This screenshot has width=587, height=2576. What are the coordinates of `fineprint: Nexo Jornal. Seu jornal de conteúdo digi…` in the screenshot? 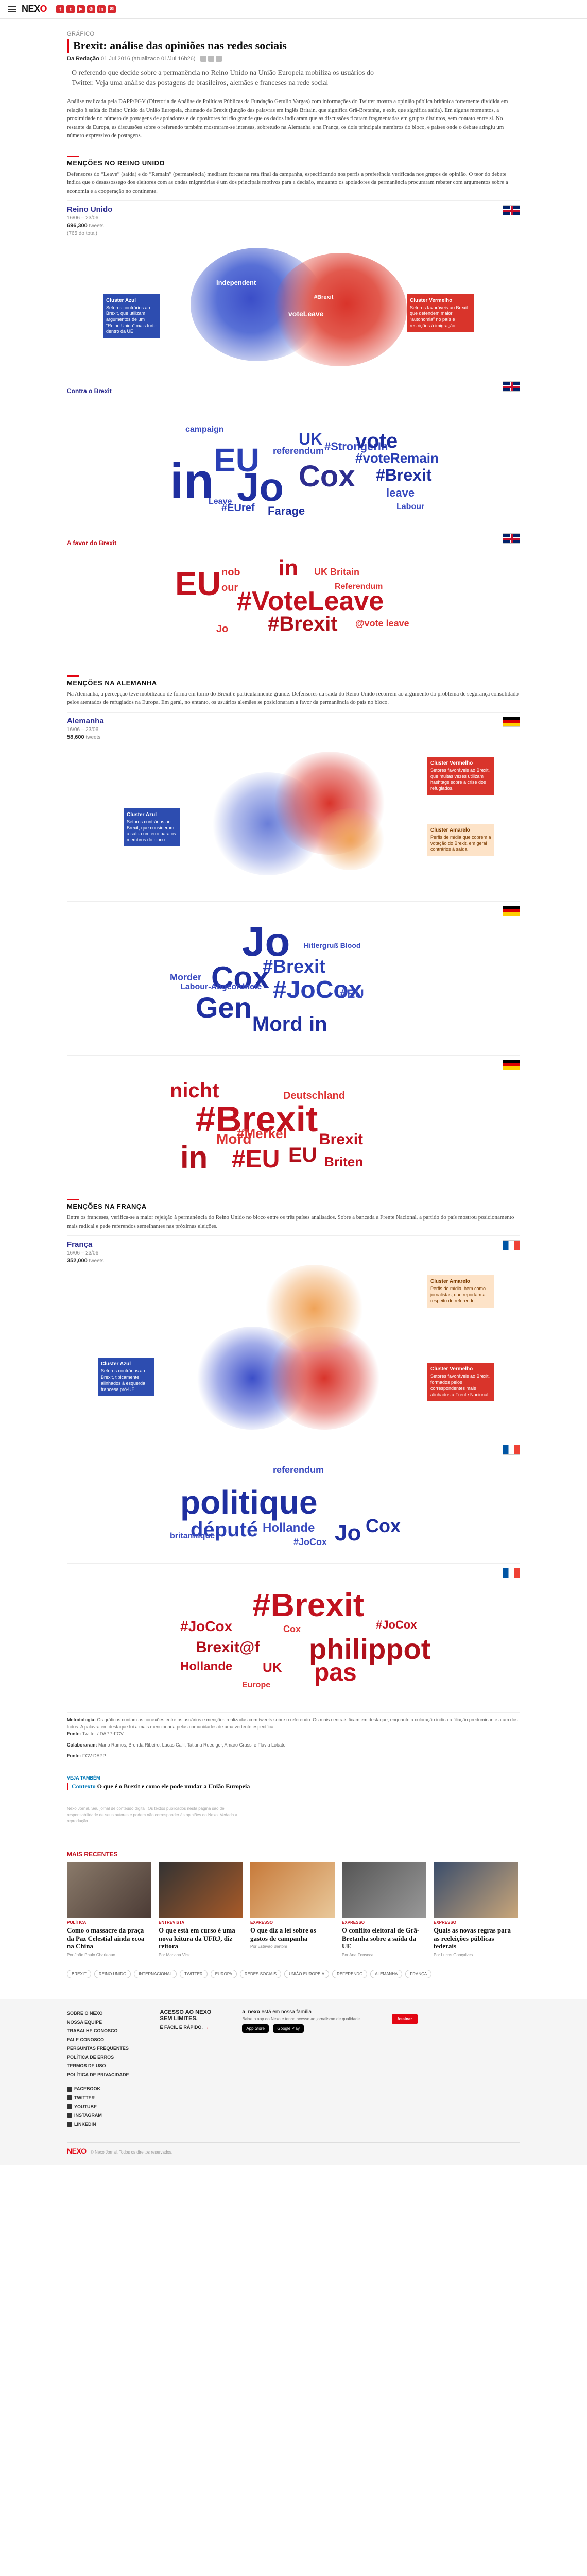 It's located at (152, 1814).